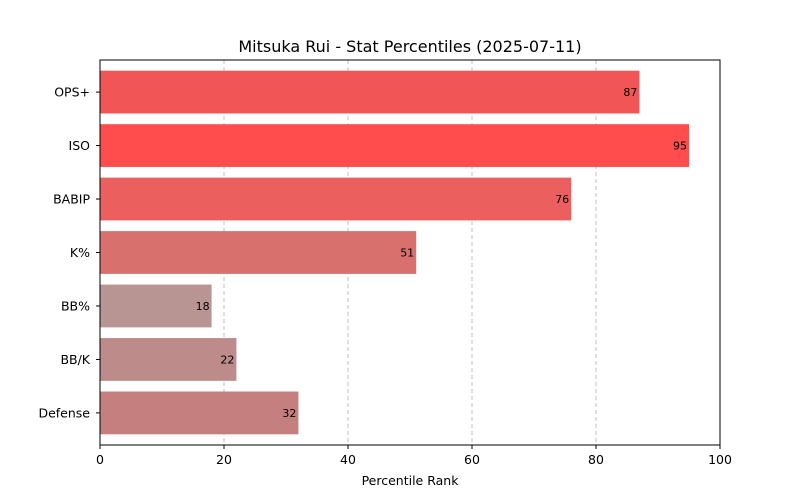 The height and width of the screenshot is (500, 800). What do you see at coordinates (75, 359) in the screenshot?
I see `y-tick-label: BB/K` at bounding box center [75, 359].